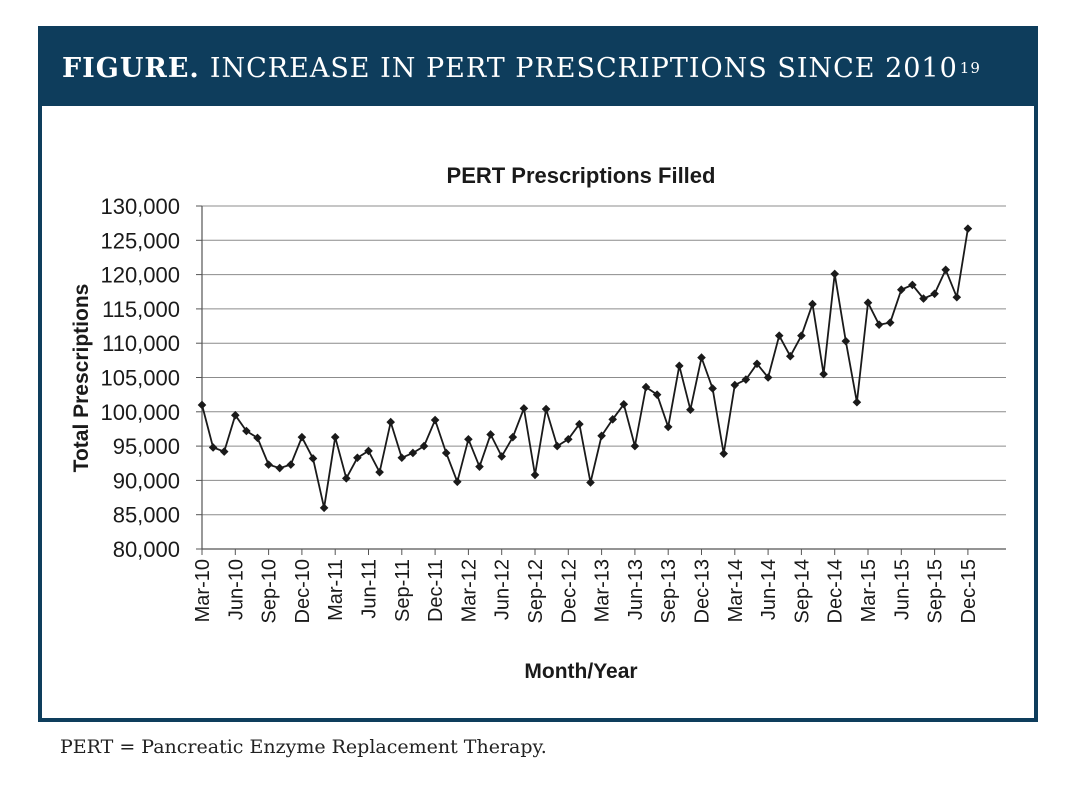  I want to click on x-tick-label: Sep-10, so click(270, 591).